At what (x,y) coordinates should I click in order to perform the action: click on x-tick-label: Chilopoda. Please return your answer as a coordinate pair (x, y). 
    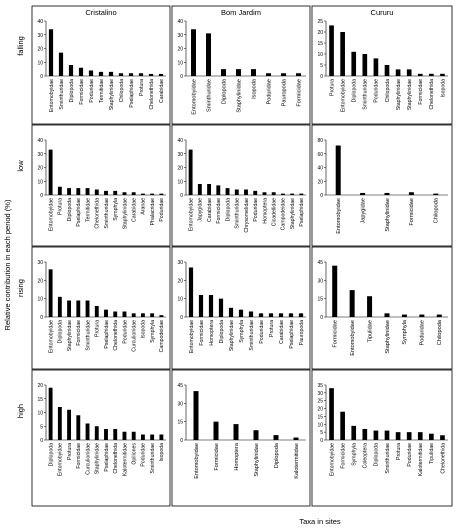
    Looking at the image, I should click on (437, 210).